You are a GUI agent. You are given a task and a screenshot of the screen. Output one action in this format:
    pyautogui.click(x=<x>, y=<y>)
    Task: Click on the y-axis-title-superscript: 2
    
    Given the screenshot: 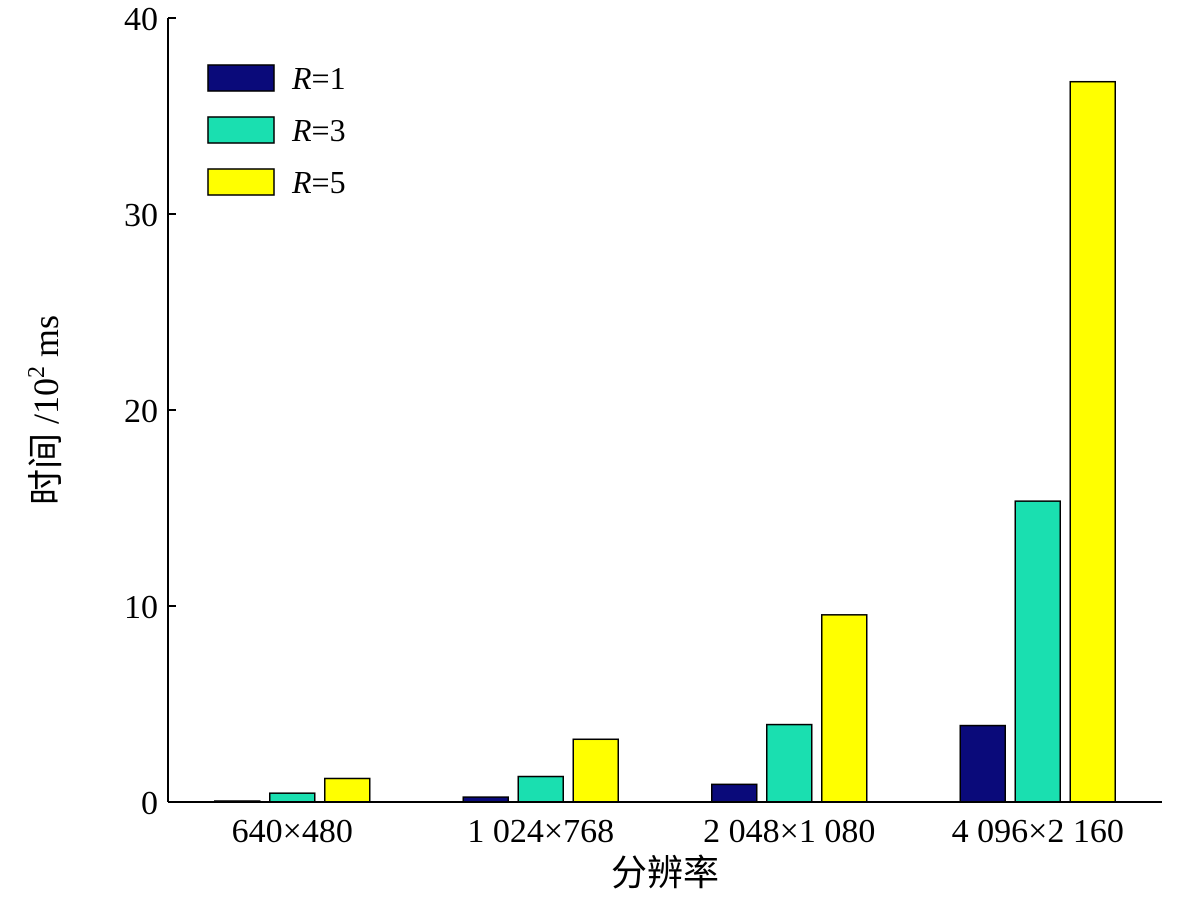 What is the action you would take?
    pyautogui.click(x=37, y=372)
    